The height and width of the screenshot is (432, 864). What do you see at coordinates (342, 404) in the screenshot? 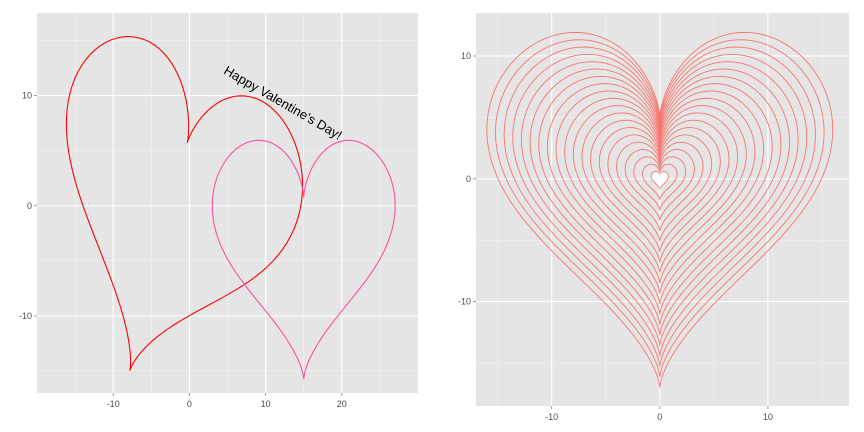
I see `x-tick-label: 20` at bounding box center [342, 404].